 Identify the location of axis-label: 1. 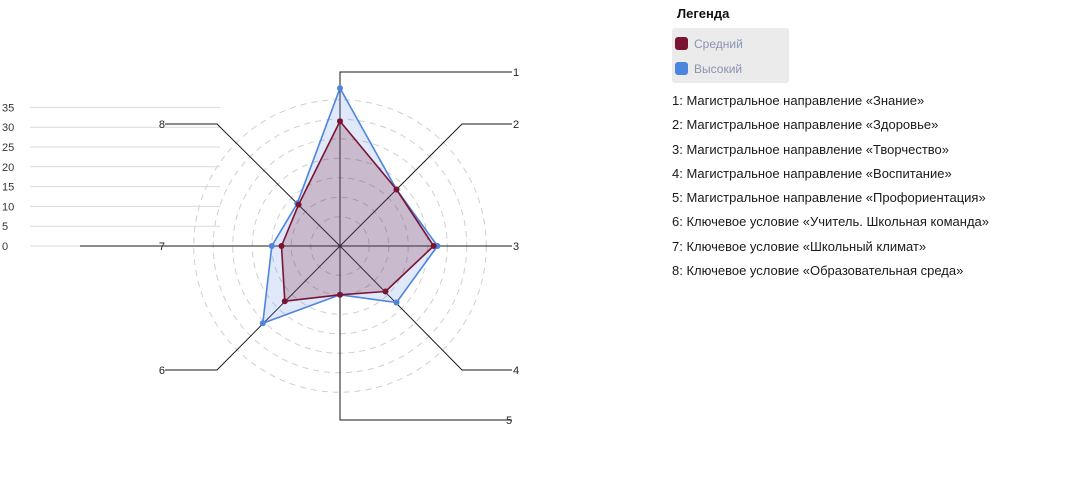
(516, 73).